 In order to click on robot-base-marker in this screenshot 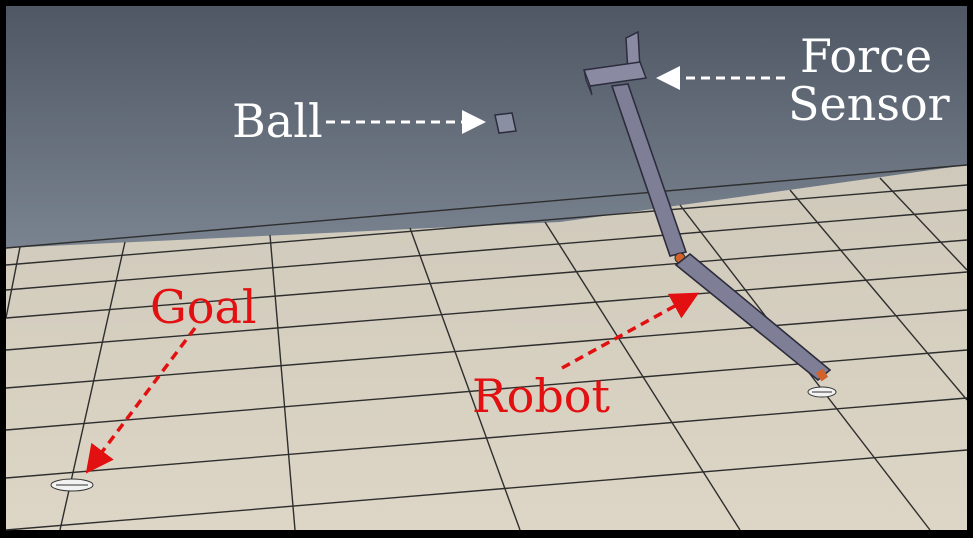, I will do `click(822, 392)`.